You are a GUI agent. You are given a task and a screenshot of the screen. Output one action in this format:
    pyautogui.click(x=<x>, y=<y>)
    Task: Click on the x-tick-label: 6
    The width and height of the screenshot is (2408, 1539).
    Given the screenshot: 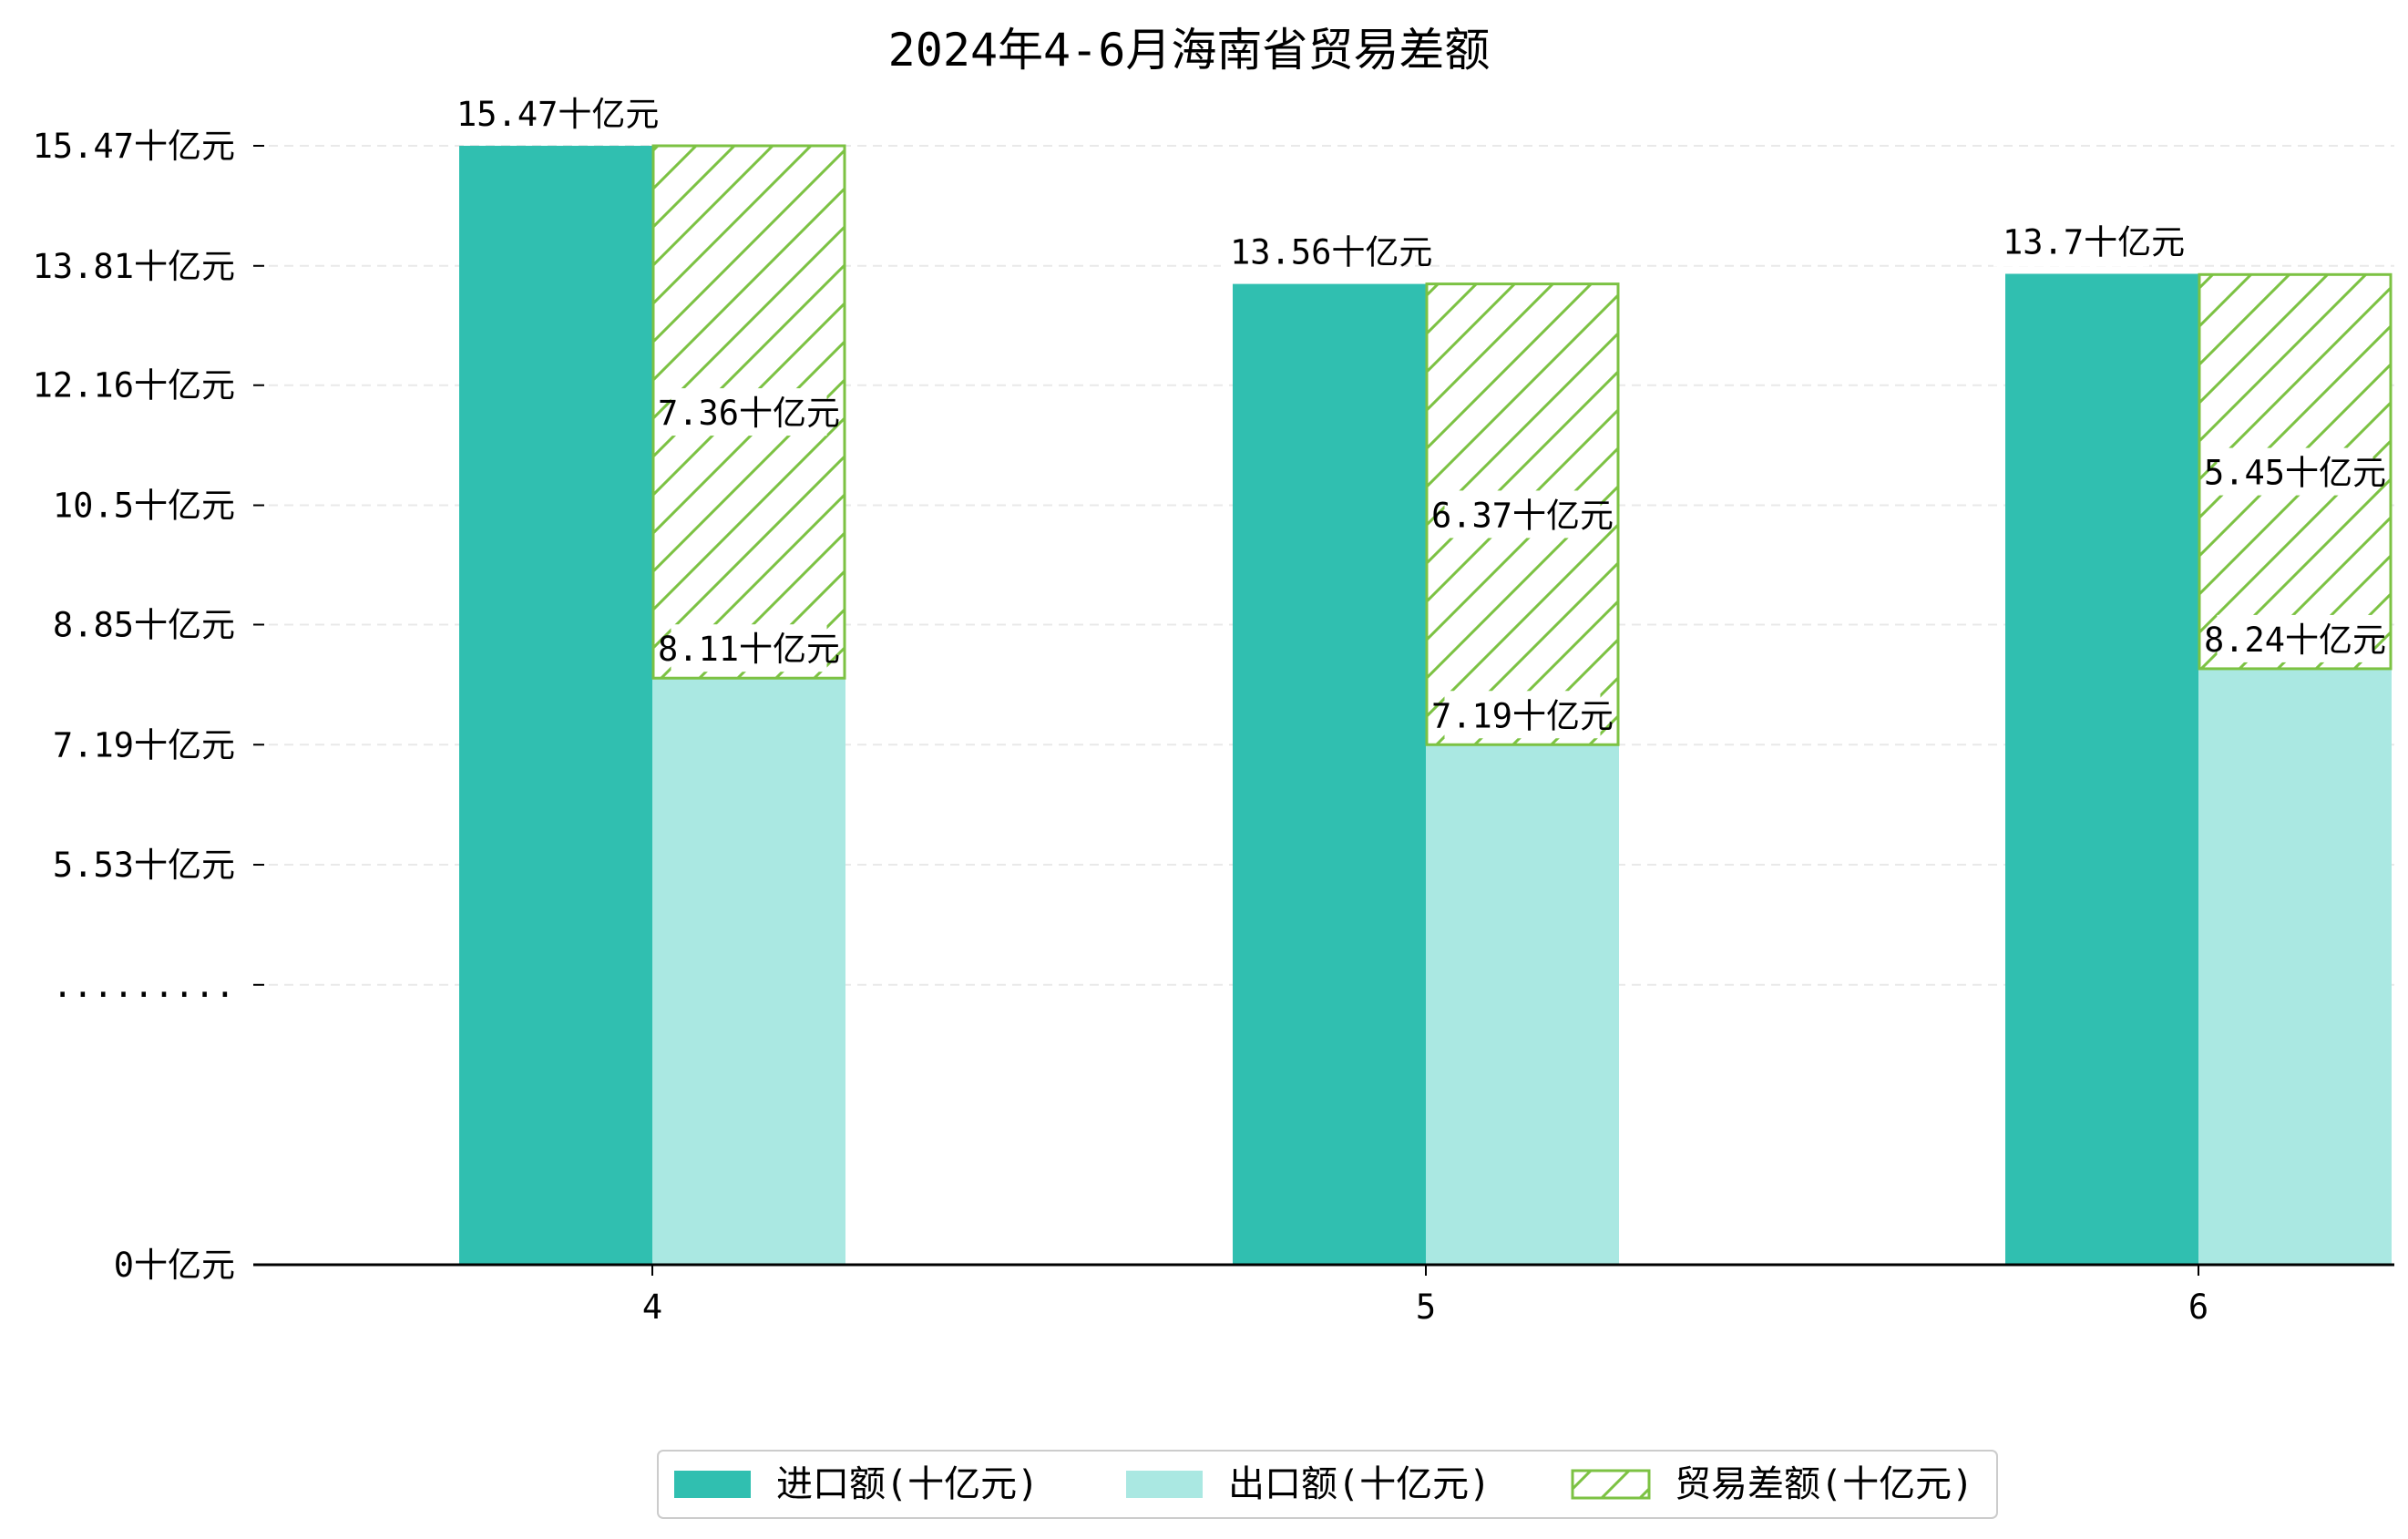 What is the action you would take?
    pyautogui.click(x=2198, y=1308)
    